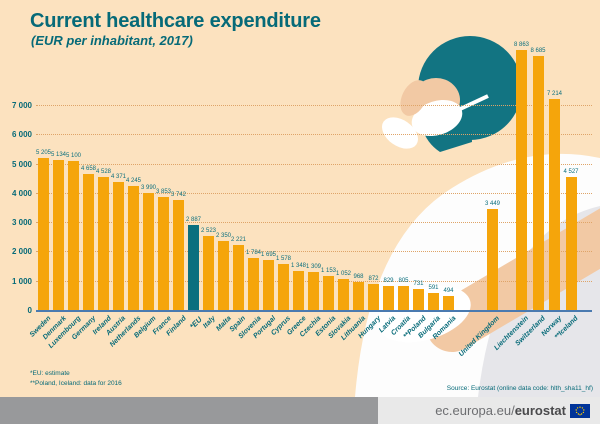 This screenshot has width=600, height=424. Describe the element at coordinates (571, 172) in the screenshot. I see `bar-value-label: 4 527` at that location.